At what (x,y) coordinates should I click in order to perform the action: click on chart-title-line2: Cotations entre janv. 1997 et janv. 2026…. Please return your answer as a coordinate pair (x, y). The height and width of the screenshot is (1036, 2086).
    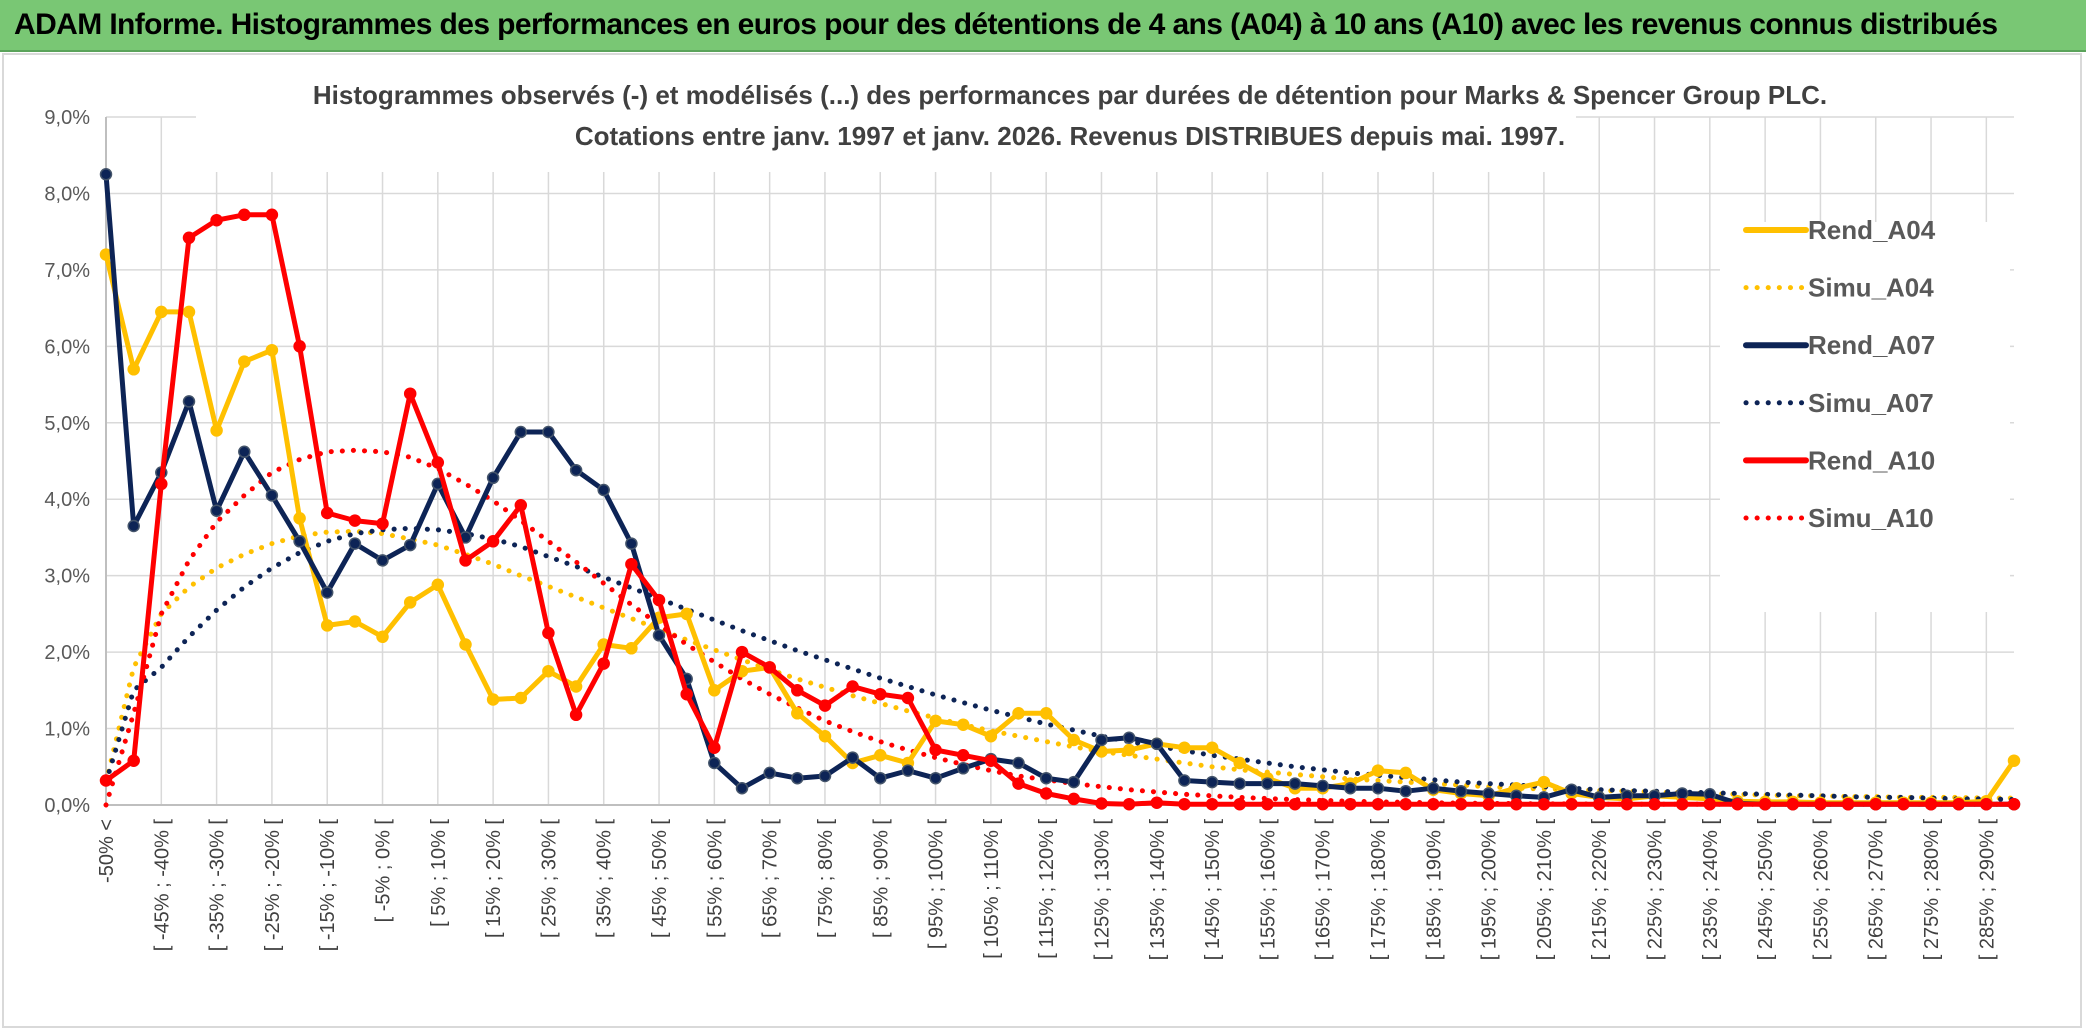
    Looking at the image, I should click on (1070, 136).